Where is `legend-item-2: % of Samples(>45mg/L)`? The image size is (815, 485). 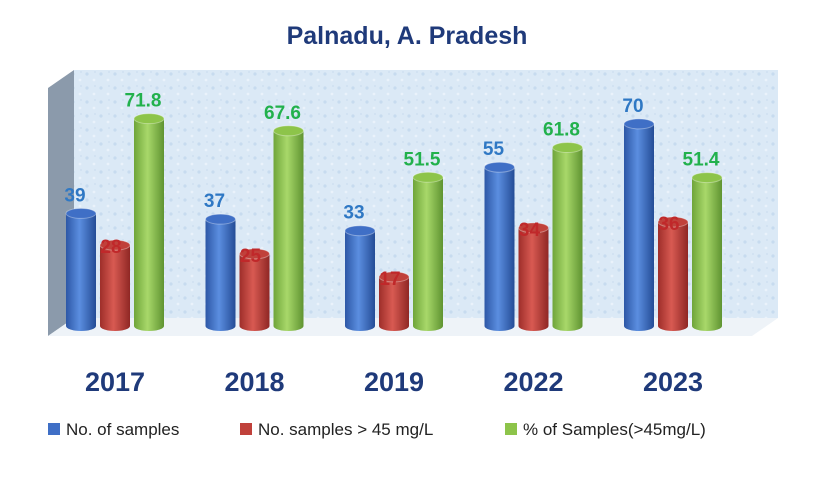
legend-item-2: % of Samples(>45mg/L) is located at coordinates (605, 429).